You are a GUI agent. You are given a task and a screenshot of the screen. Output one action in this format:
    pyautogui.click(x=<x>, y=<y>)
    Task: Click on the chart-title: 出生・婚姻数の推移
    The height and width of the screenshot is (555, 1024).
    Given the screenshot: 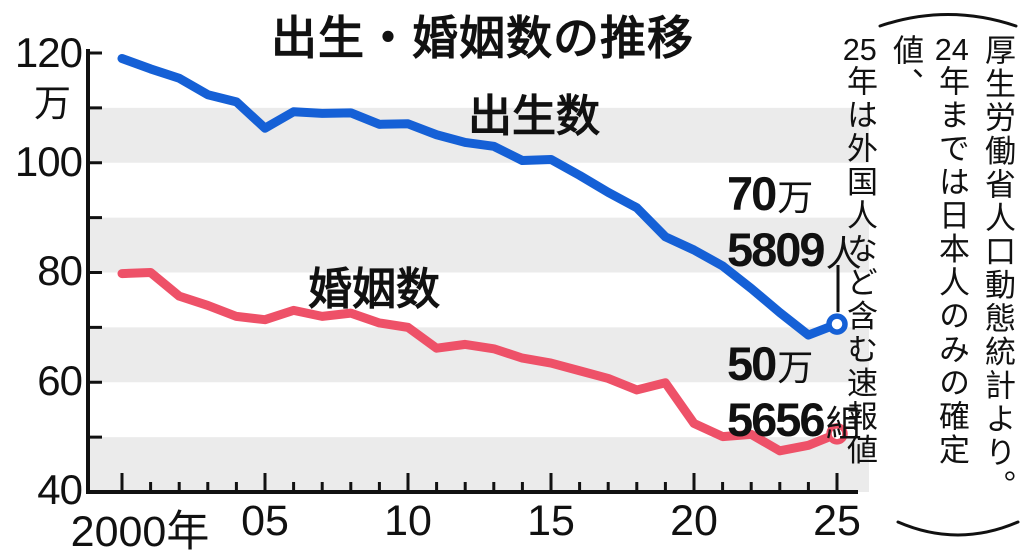 What is the action you would take?
    pyautogui.click(x=482, y=38)
    